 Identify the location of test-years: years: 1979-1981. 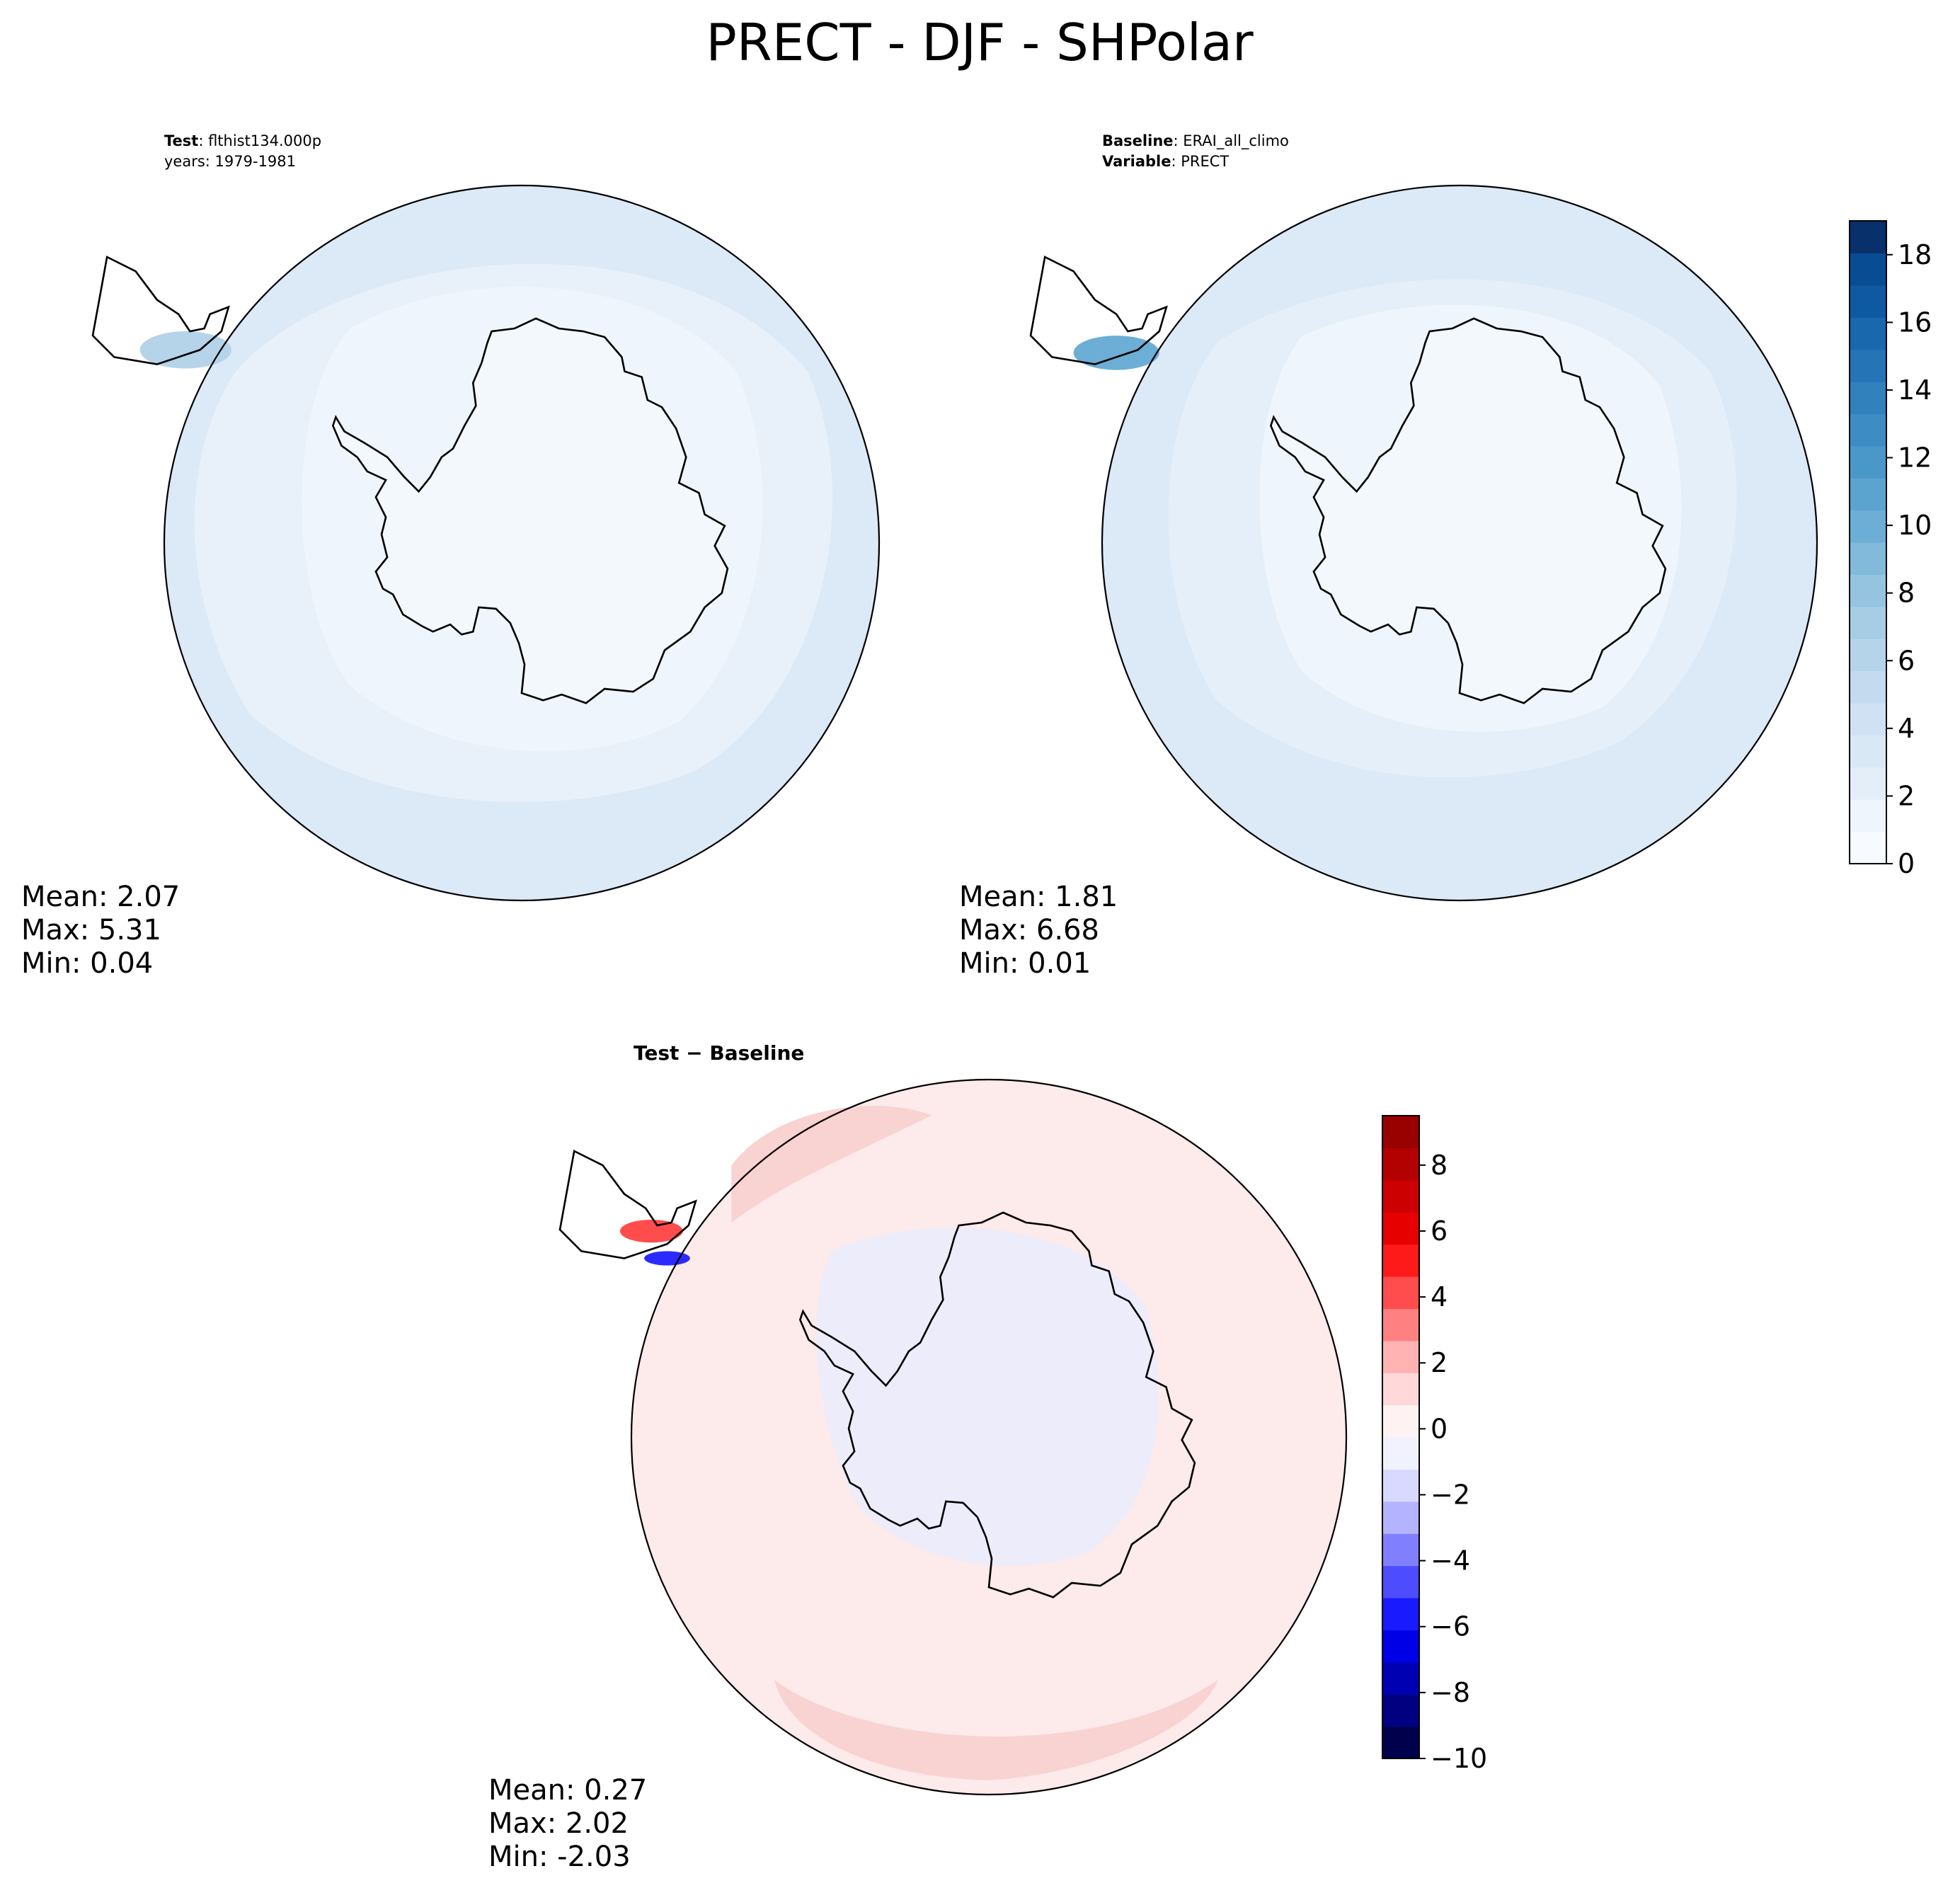
(230, 162).